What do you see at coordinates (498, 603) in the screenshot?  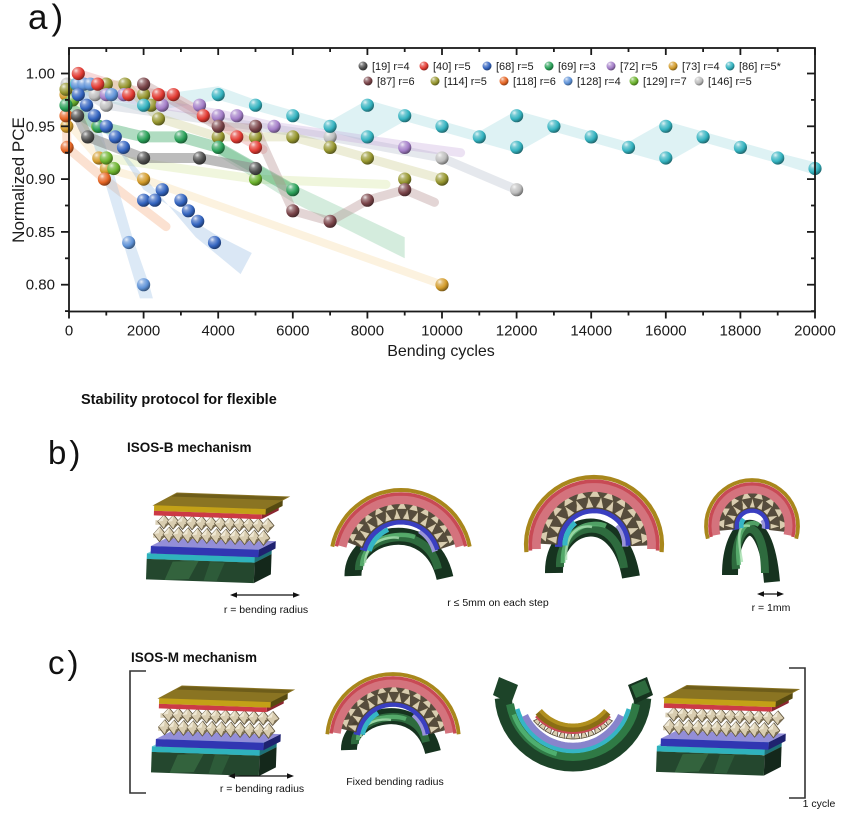 I see `svg-text: r ≤ 5mm on each step` at bounding box center [498, 603].